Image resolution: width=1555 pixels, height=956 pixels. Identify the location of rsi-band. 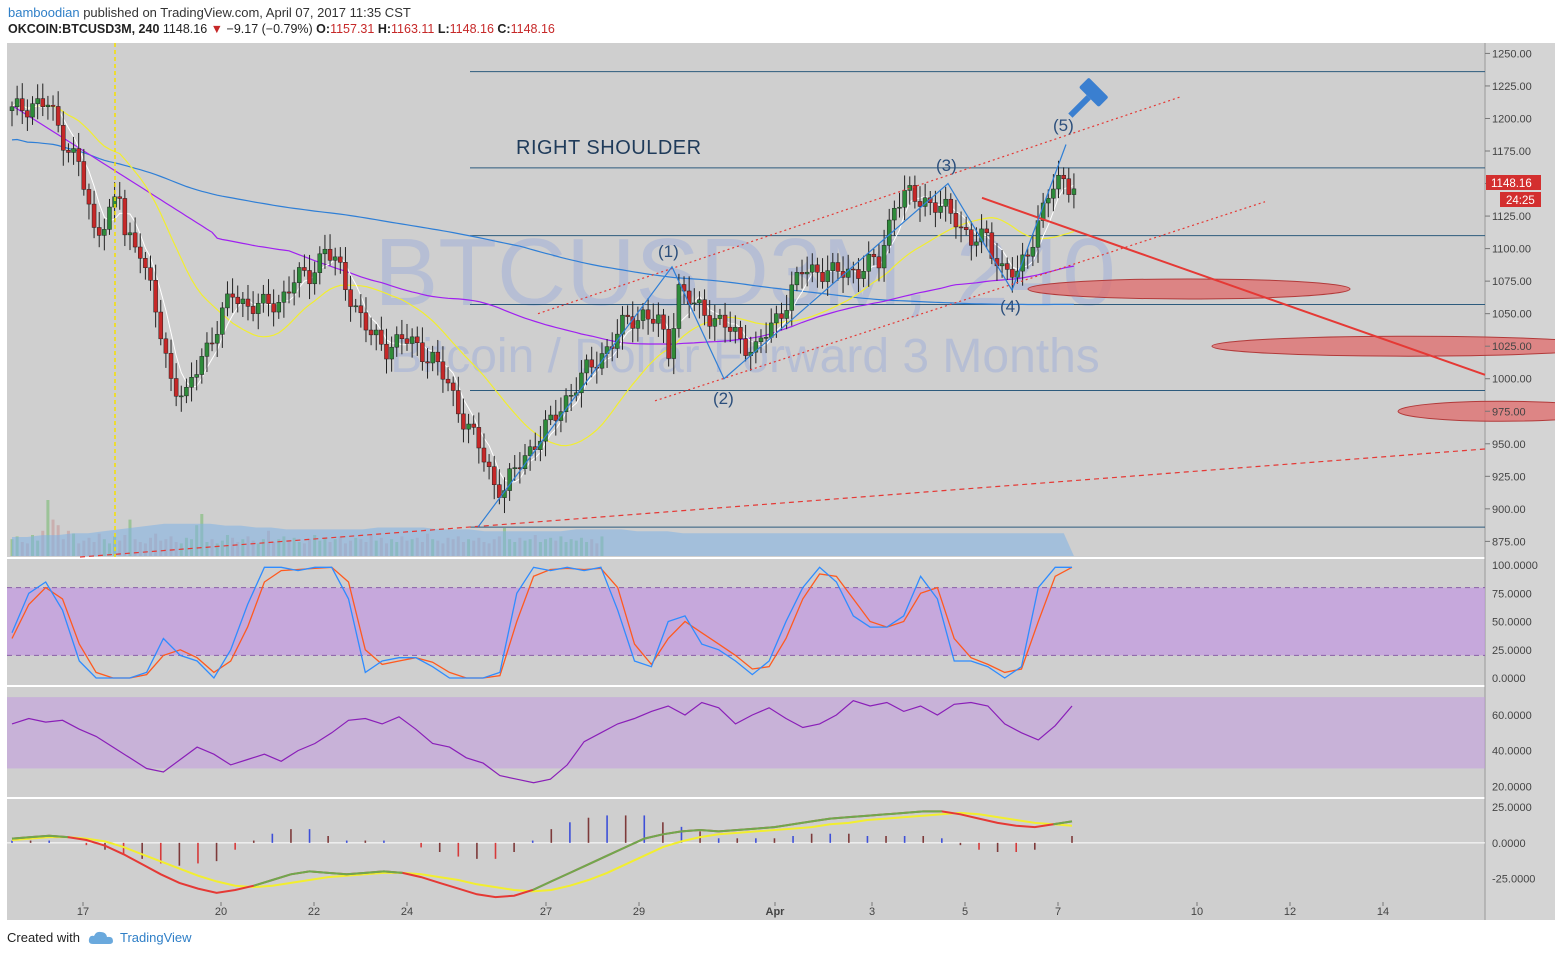
(746, 733).